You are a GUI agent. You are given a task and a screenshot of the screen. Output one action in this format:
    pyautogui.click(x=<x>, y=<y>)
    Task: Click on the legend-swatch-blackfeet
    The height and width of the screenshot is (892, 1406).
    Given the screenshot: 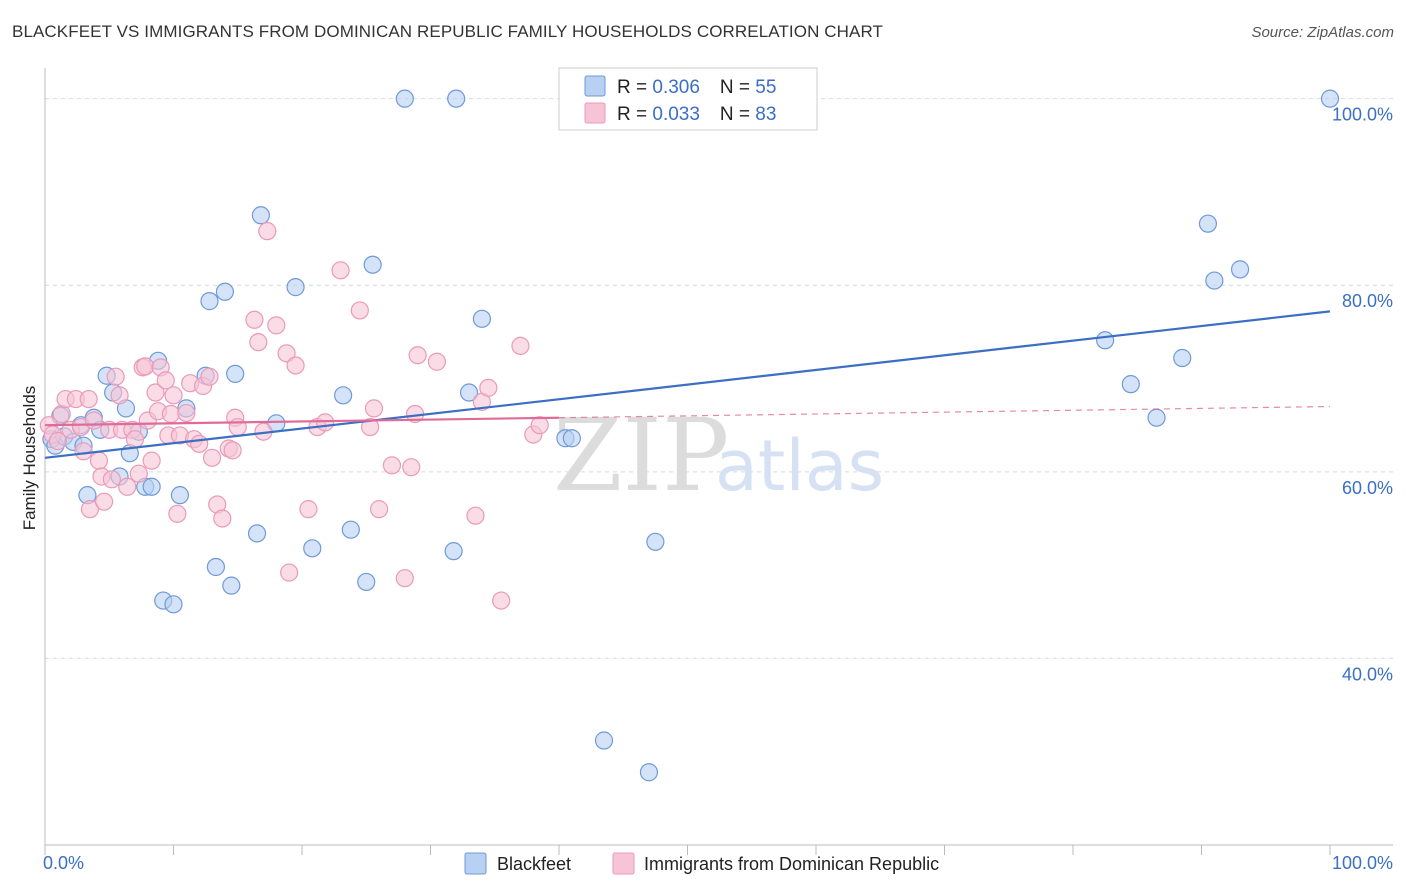 What is the action you would take?
    pyautogui.click(x=475, y=863)
    